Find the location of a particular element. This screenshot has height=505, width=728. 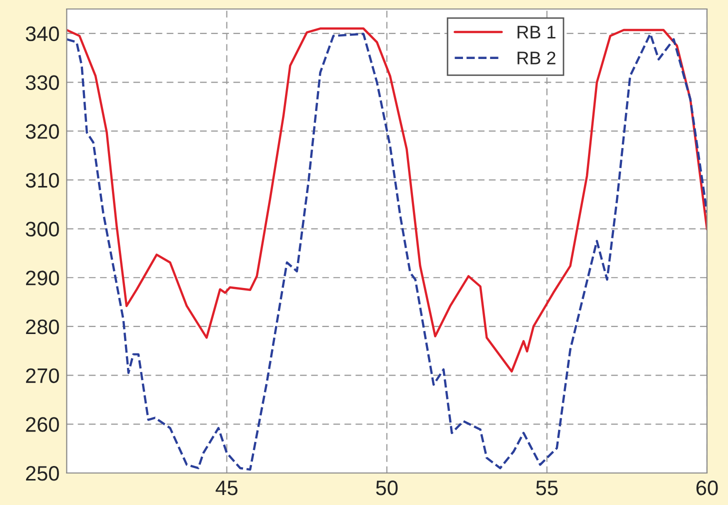

legend-label: RB 1 is located at coordinates (537, 32).